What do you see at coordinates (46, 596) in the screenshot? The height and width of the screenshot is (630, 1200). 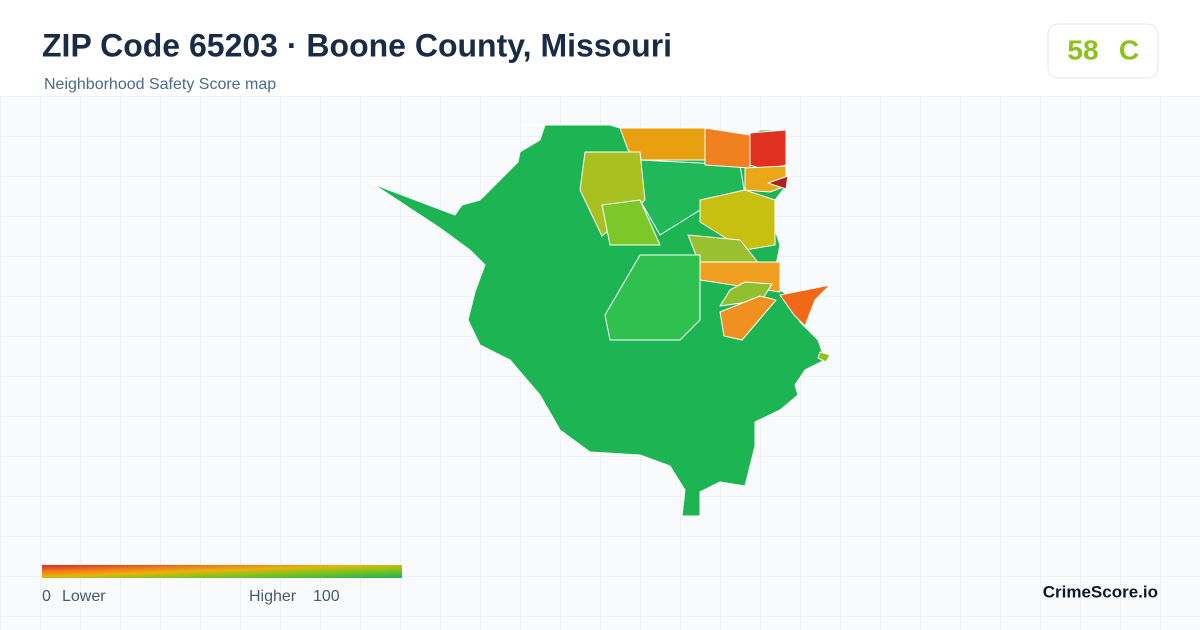 I see `legend-min: 0` at bounding box center [46, 596].